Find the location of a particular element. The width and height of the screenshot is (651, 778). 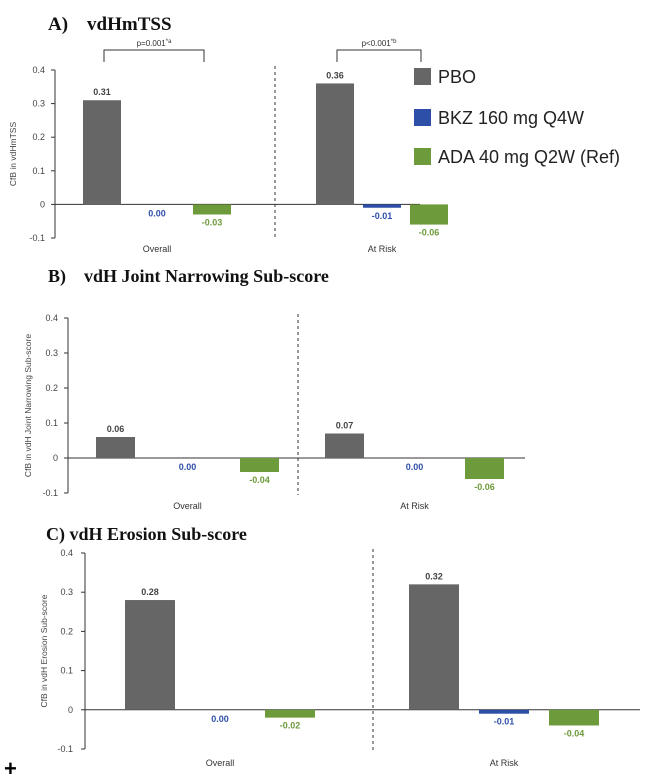

data-label: 0.06 is located at coordinates (116, 429).